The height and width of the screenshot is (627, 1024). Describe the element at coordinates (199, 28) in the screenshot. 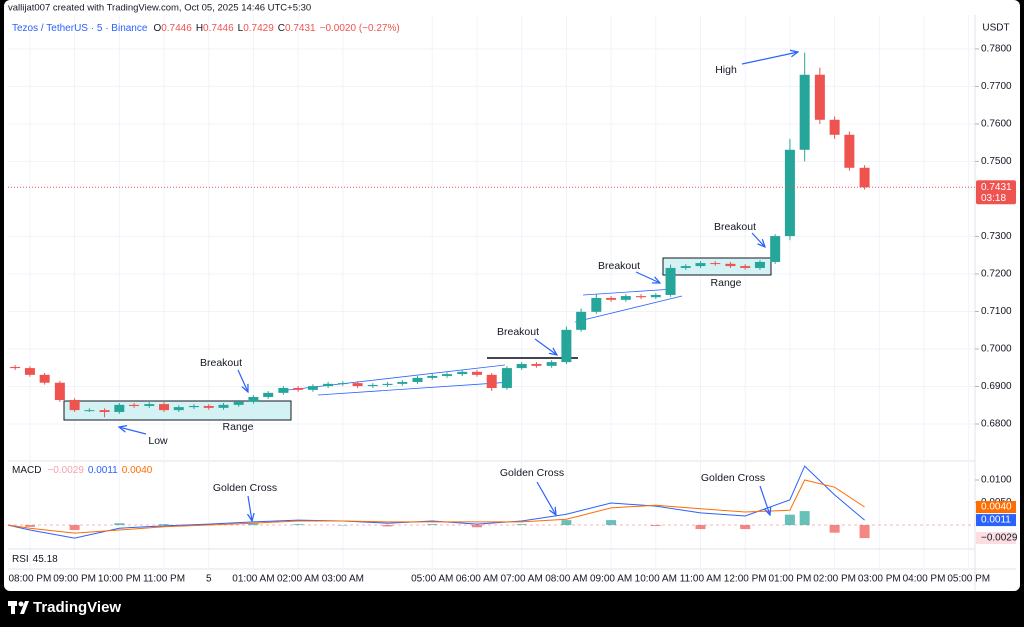

I see `ohlc-key: H` at that location.